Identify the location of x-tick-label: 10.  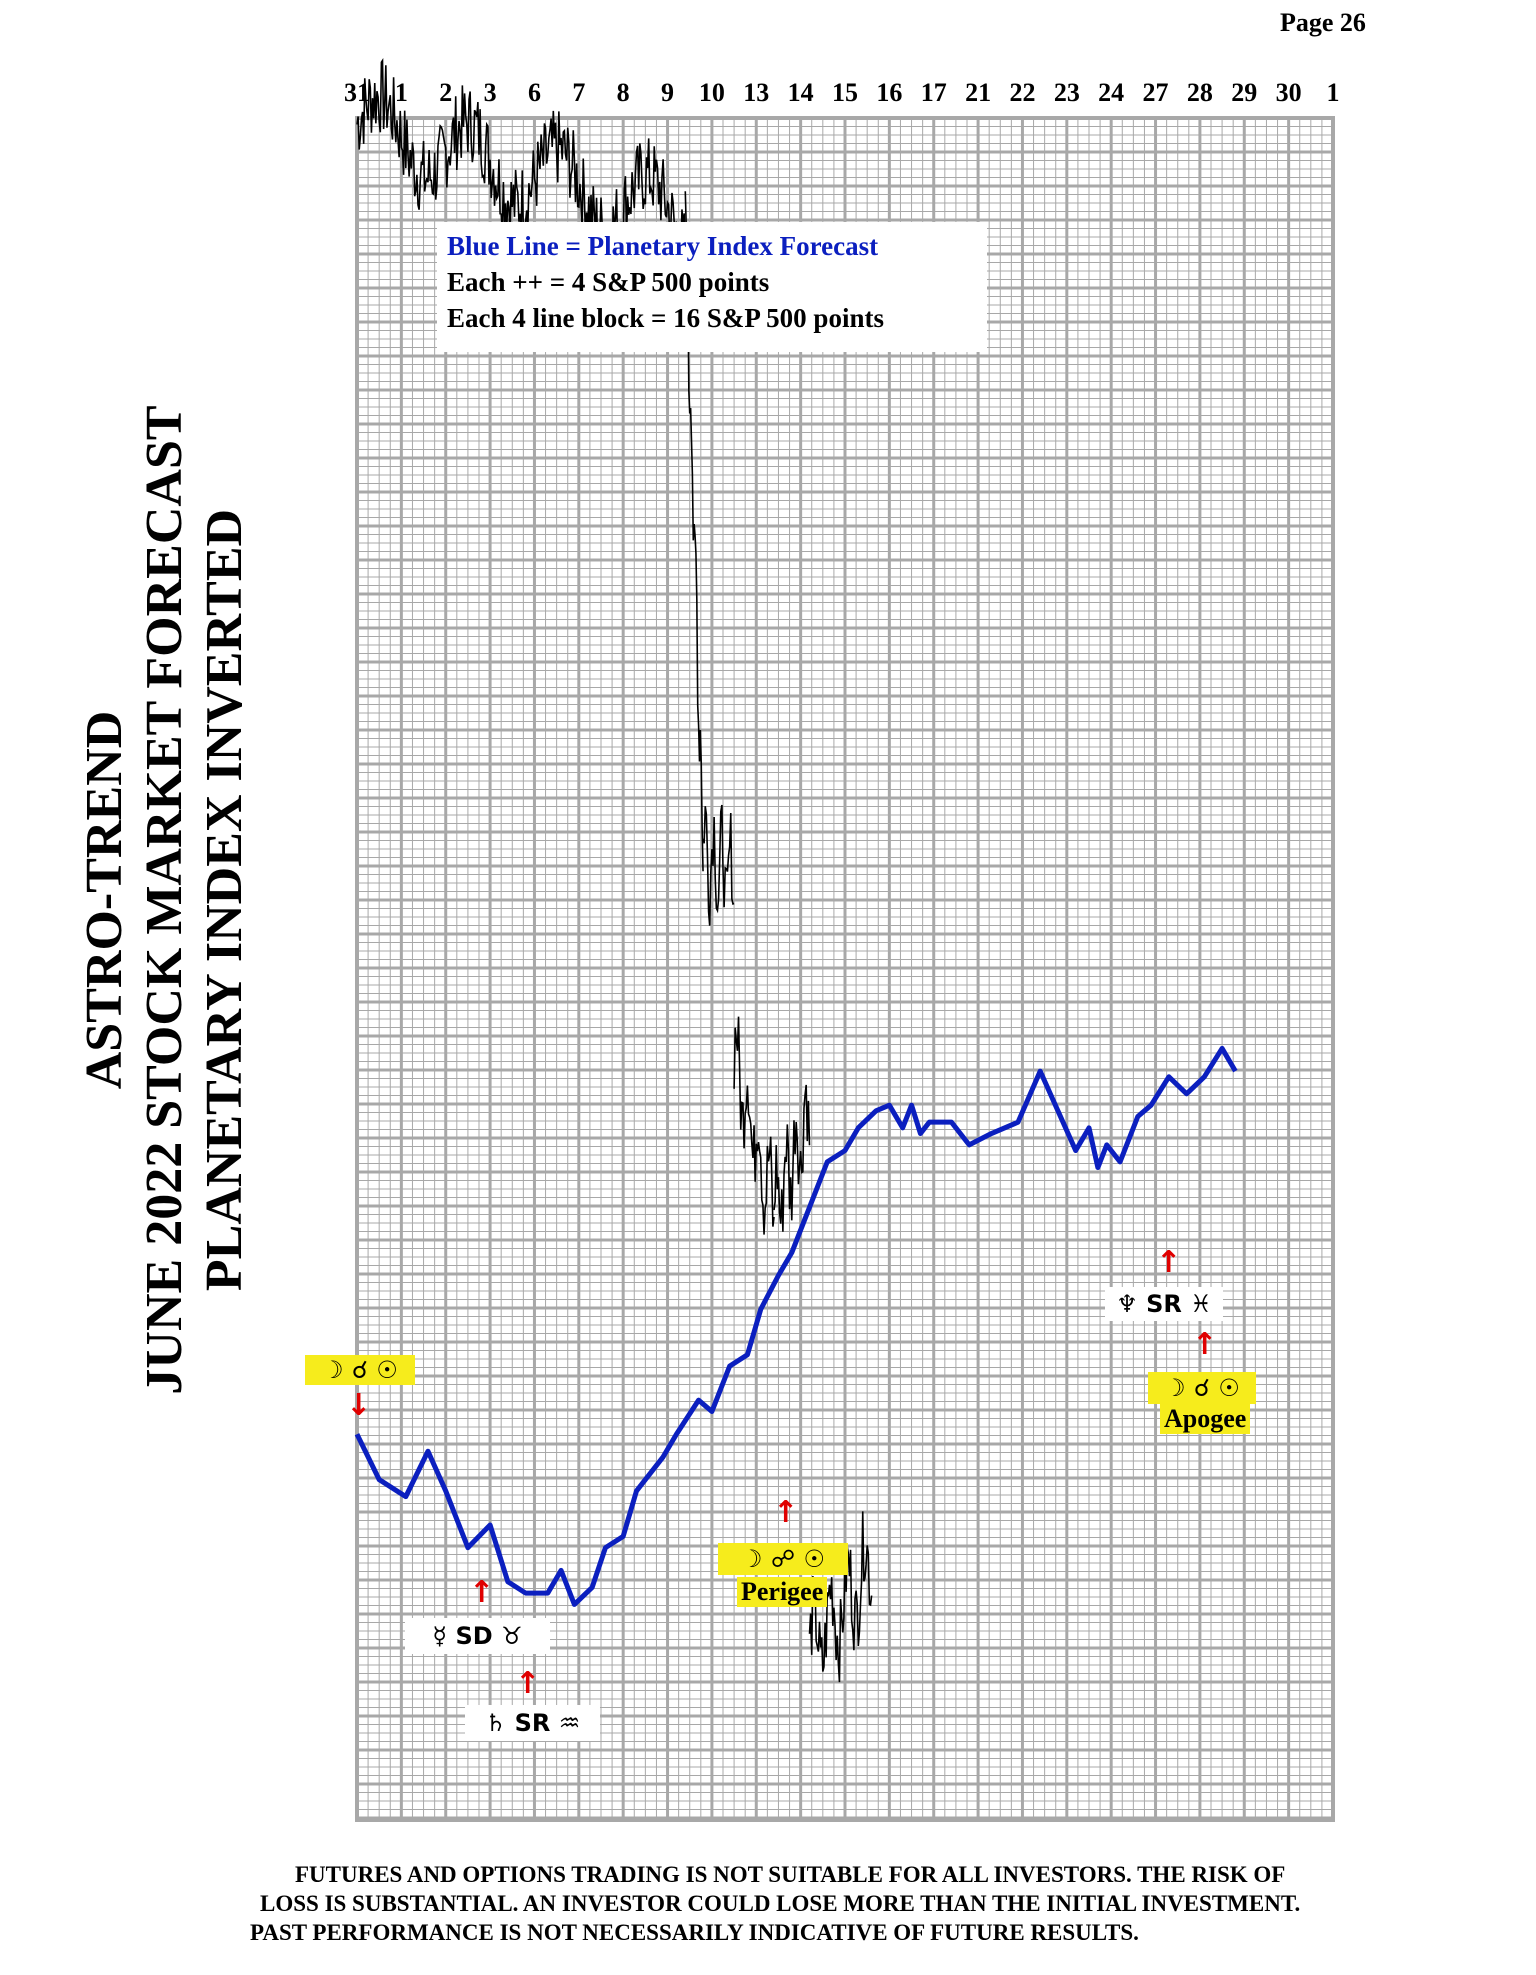
(711, 92).